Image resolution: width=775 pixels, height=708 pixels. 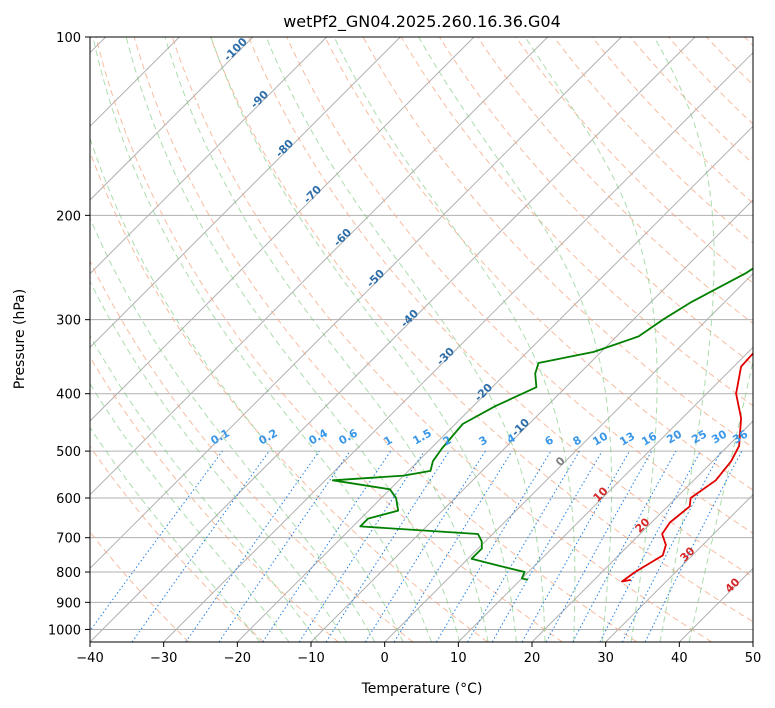 I want to click on x-tick-label: −20, so click(x=237, y=658).